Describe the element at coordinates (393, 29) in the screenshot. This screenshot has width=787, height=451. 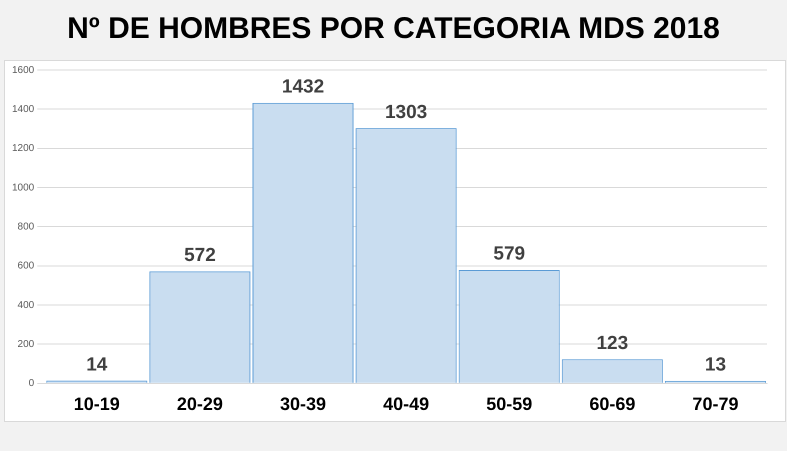
I see `chart-title: Nº DE HOMBRES POR CATEGORIA MDS 2018` at that location.